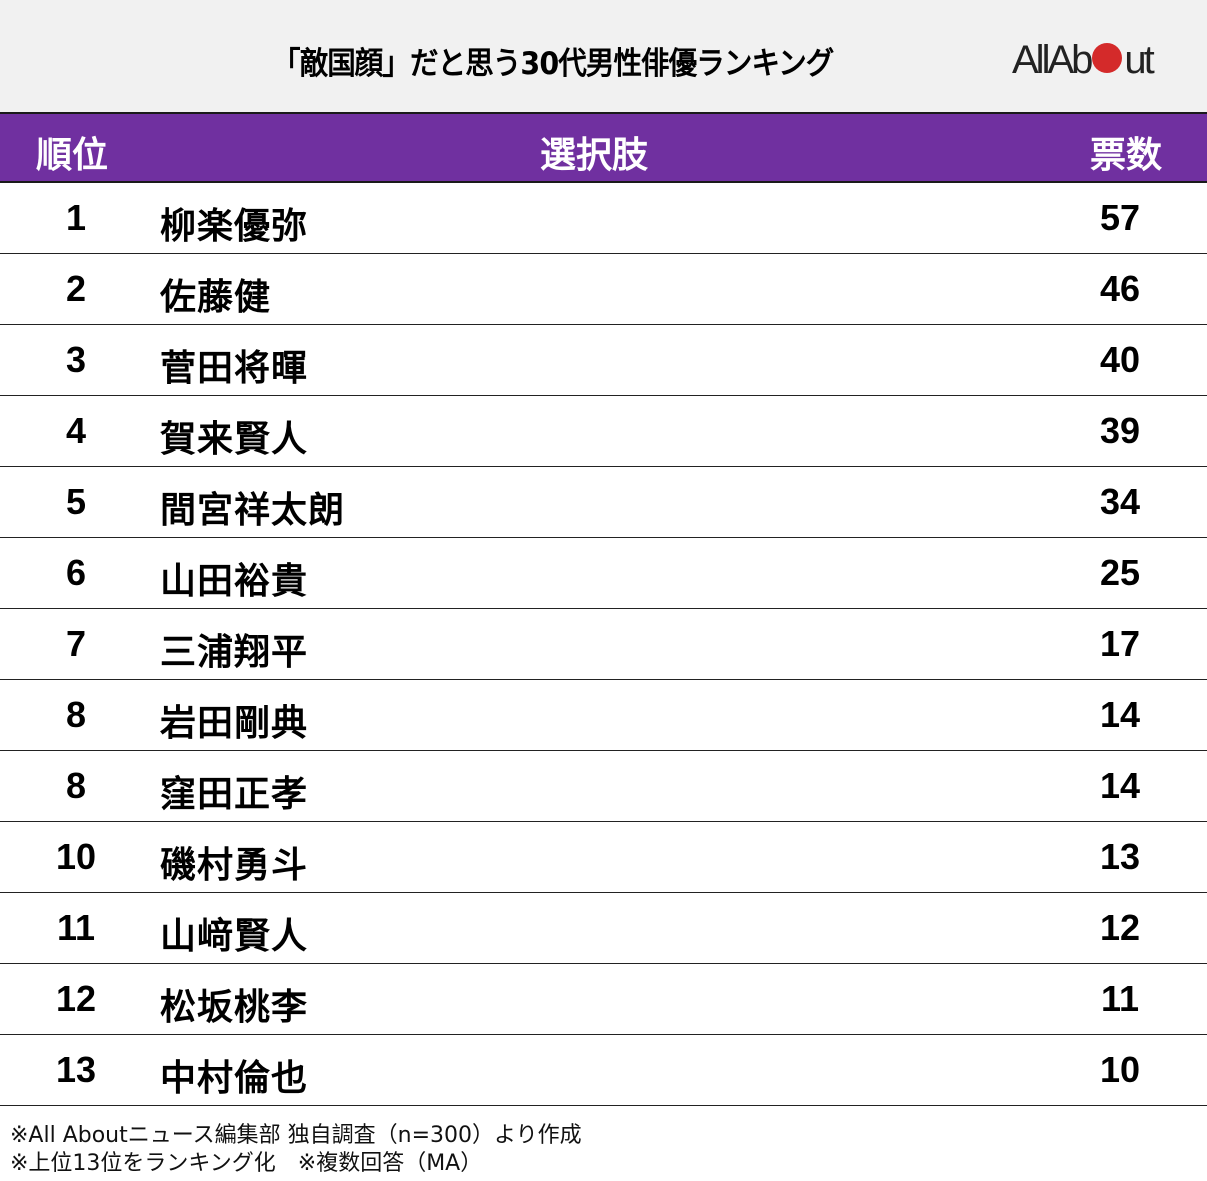 This screenshot has height=1181, width=1207. I want to click on votes-cell: 12, so click(1120, 927).